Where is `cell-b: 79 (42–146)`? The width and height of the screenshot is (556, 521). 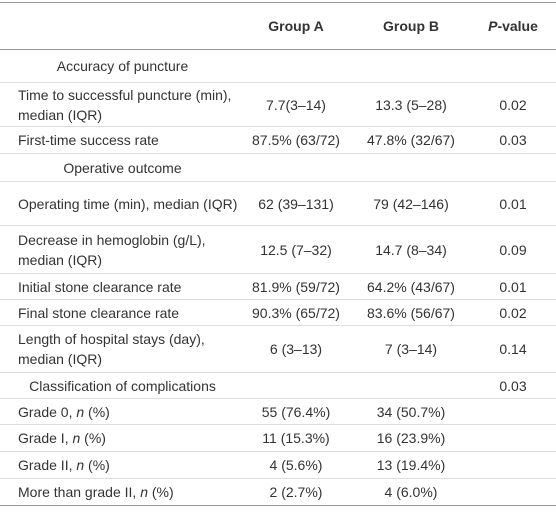 cell-b: 79 (42–146) is located at coordinates (411, 203).